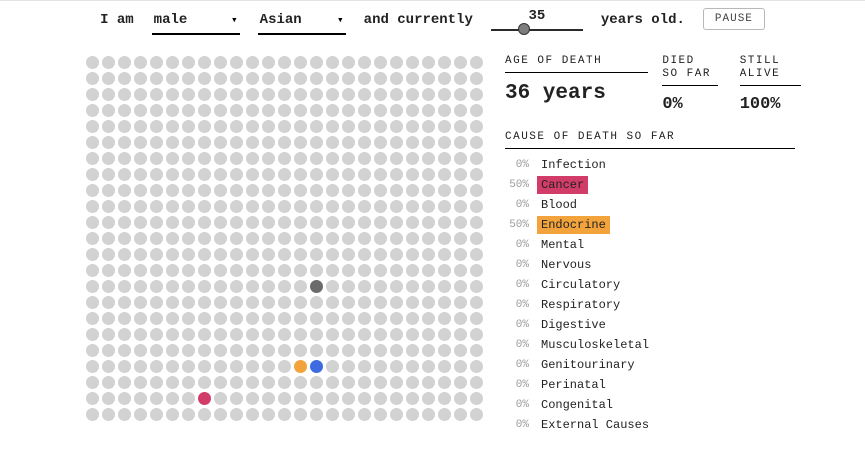 This screenshot has height=469, width=865. I want to click on died-so-far-stat: DIED SO FAR 0%, so click(690, 84).